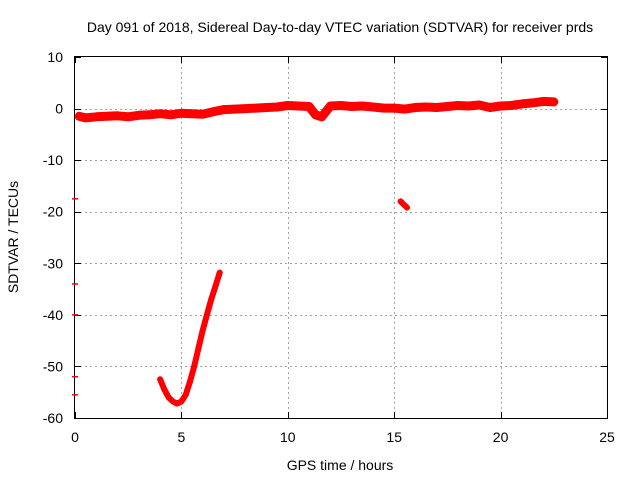 The image size is (640, 480). What do you see at coordinates (394, 437) in the screenshot?
I see `x-tick-label: 15` at bounding box center [394, 437].